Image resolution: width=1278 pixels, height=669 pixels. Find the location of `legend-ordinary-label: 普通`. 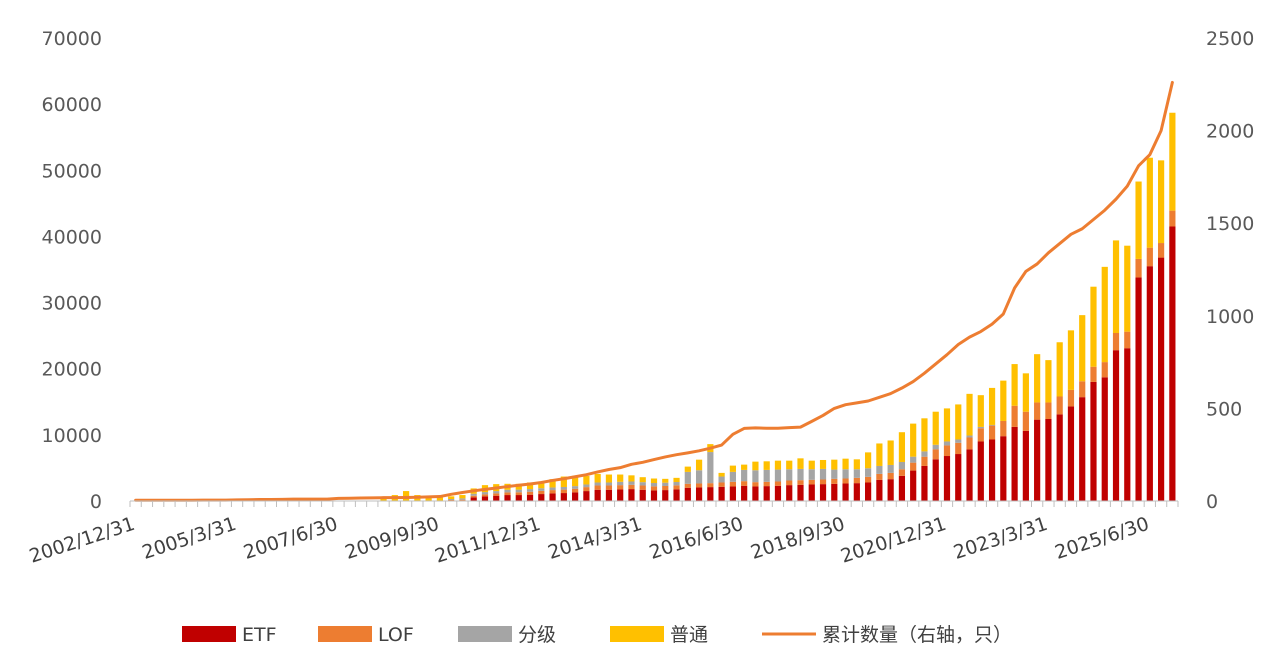

legend-ordinary-label: 普通 is located at coordinates (689, 635).